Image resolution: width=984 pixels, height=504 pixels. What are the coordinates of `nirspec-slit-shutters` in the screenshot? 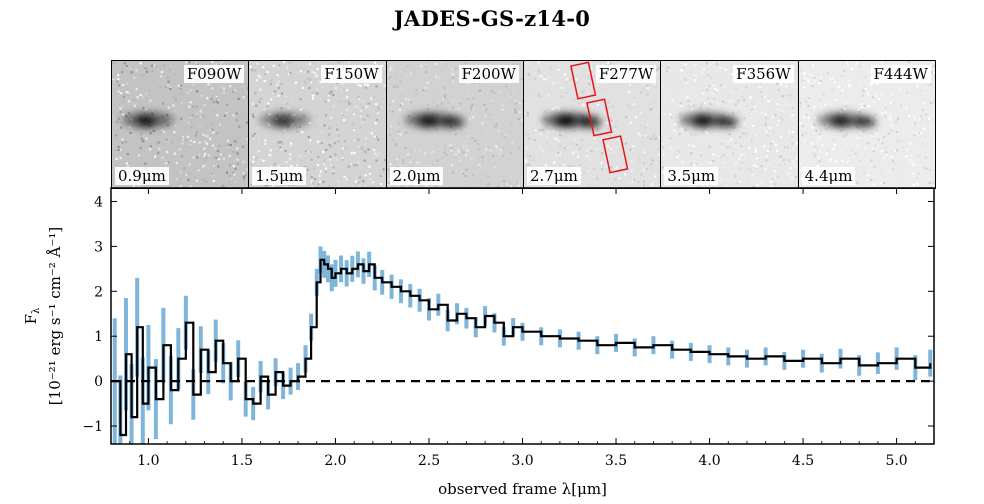 It's located at (599, 117).